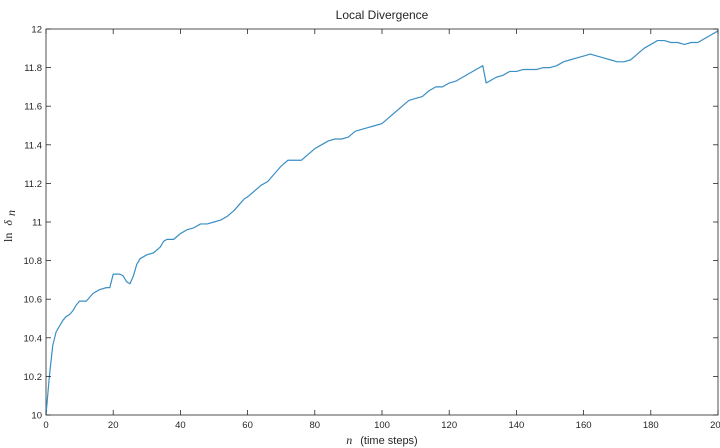 Image resolution: width=720 pixels, height=448 pixels. Describe the element at coordinates (113, 425) in the screenshot. I see `x-tick-label: 20` at that location.